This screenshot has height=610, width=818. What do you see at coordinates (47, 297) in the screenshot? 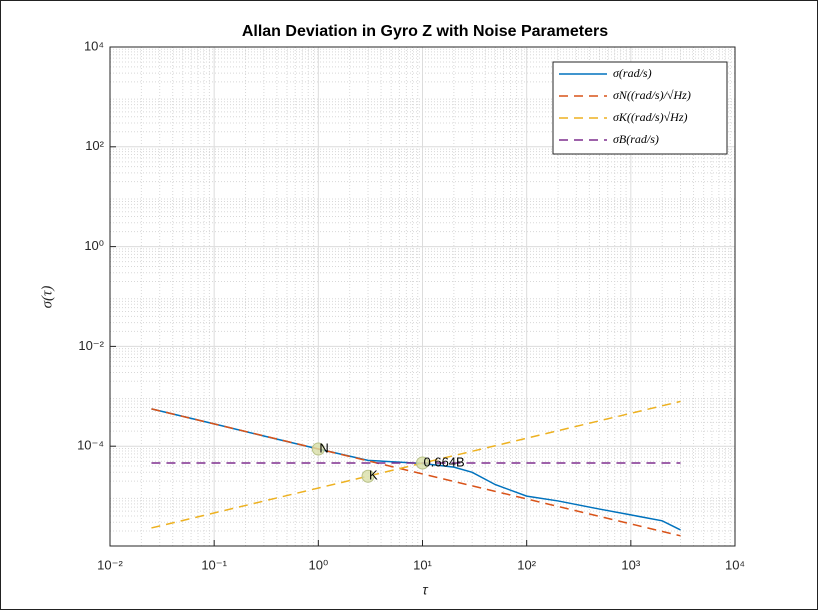
I see `y-axis-label: σ(τ)` at bounding box center [47, 297].